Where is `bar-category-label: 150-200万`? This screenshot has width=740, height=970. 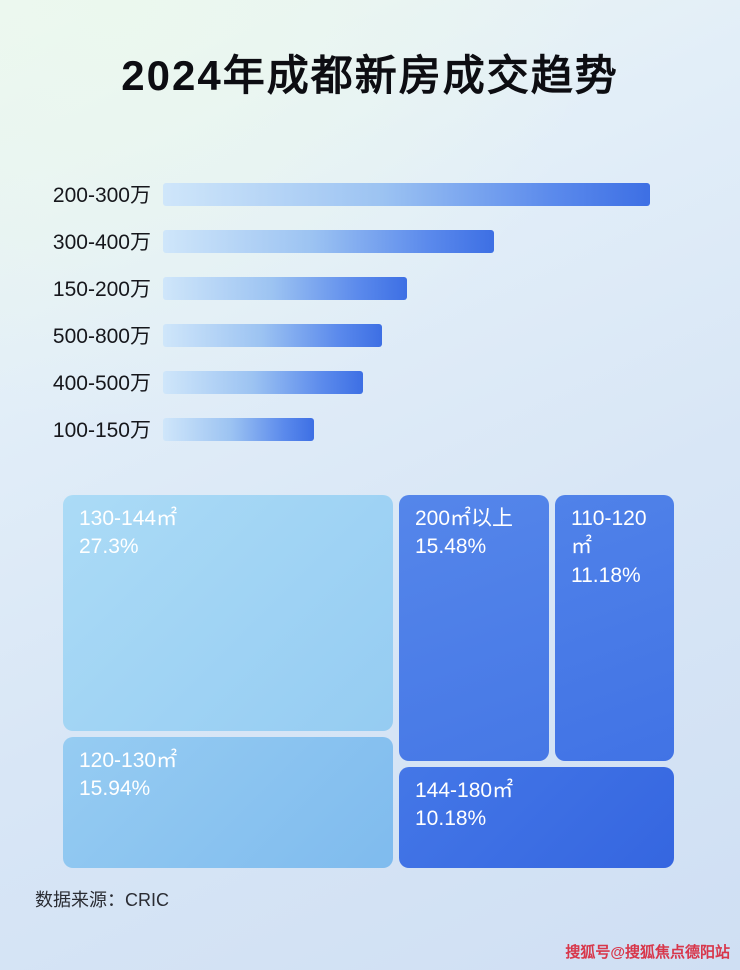
bar-category-label: 150-200万 is located at coordinates (101, 289).